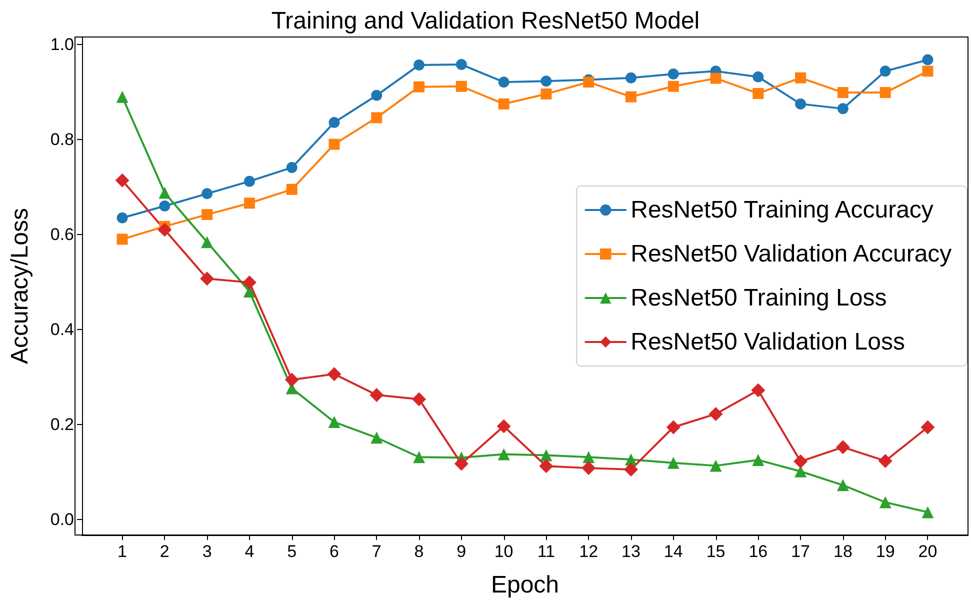 The image size is (971, 603). Describe the element at coordinates (504, 551) in the screenshot. I see `x-tick-label: 10` at that location.